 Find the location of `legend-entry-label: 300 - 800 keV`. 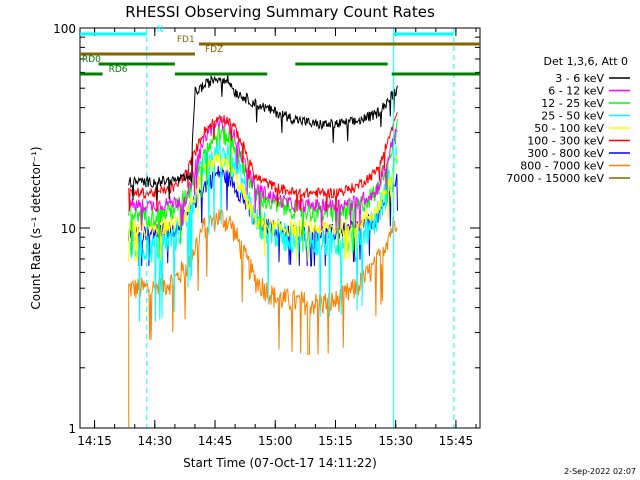

legend-entry-label: 300 - 800 keV is located at coordinates (565, 153).